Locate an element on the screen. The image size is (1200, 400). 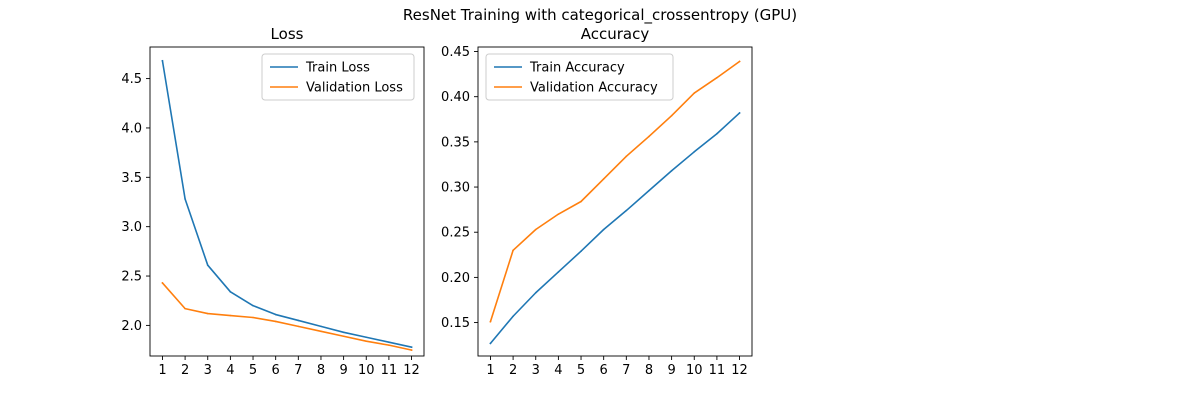
y-tick-label: 4.5 is located at coordinates (131, 79).